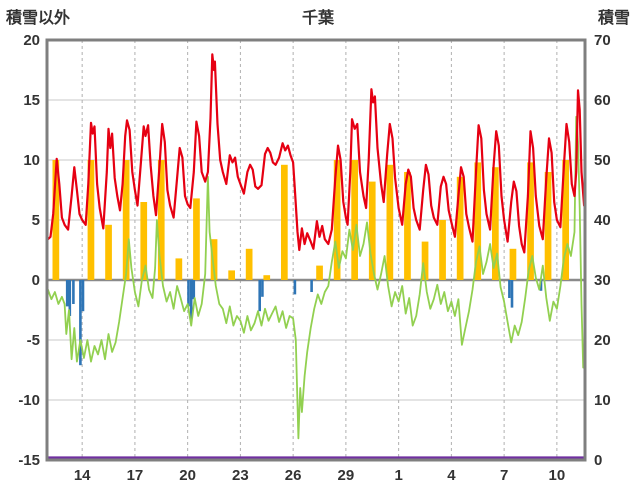 This screenshot has width=636, height=501. Describe the element at coordinates (31, 160) in the screenshot. I see `left-axis-tick-label: 10` at that location.